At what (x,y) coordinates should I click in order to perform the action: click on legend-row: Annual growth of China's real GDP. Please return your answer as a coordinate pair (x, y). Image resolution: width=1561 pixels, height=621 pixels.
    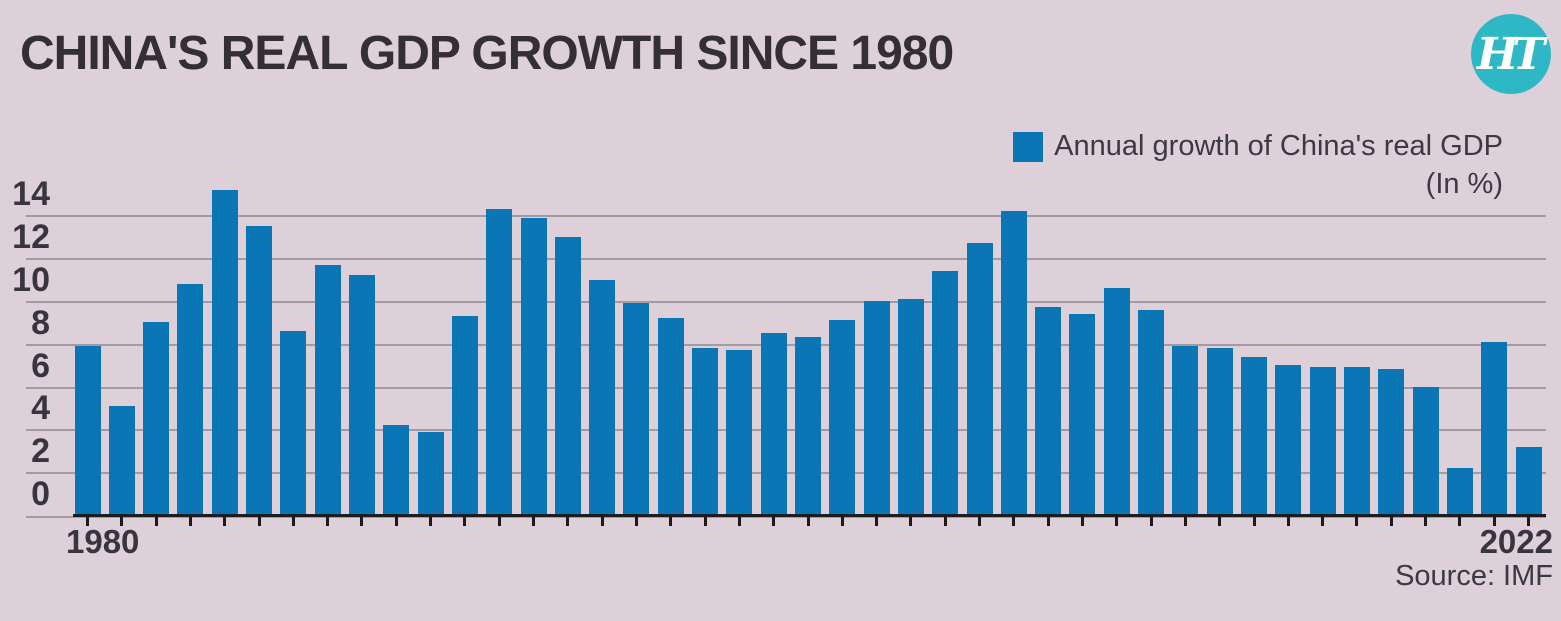
    Looking at the image, I should click on (1258, 146).